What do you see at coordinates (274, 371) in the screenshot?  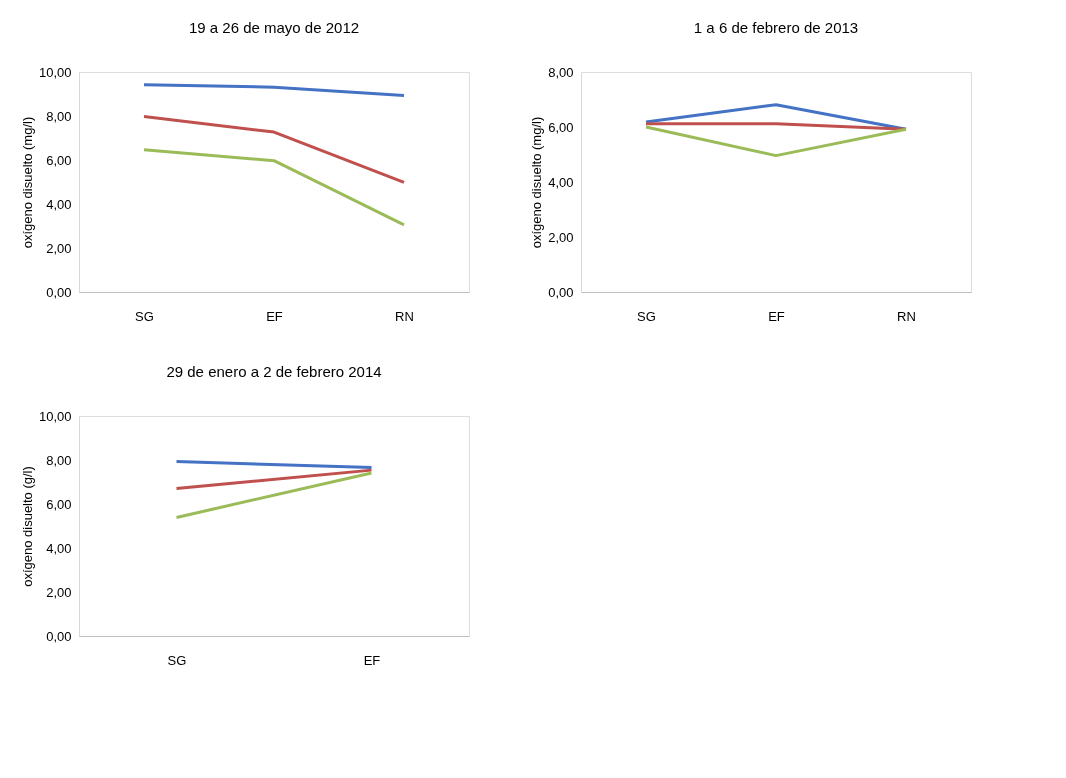 I see `chart-title: 29 de enero a 2 de febrero 2014` at bounding box center [274, 371].